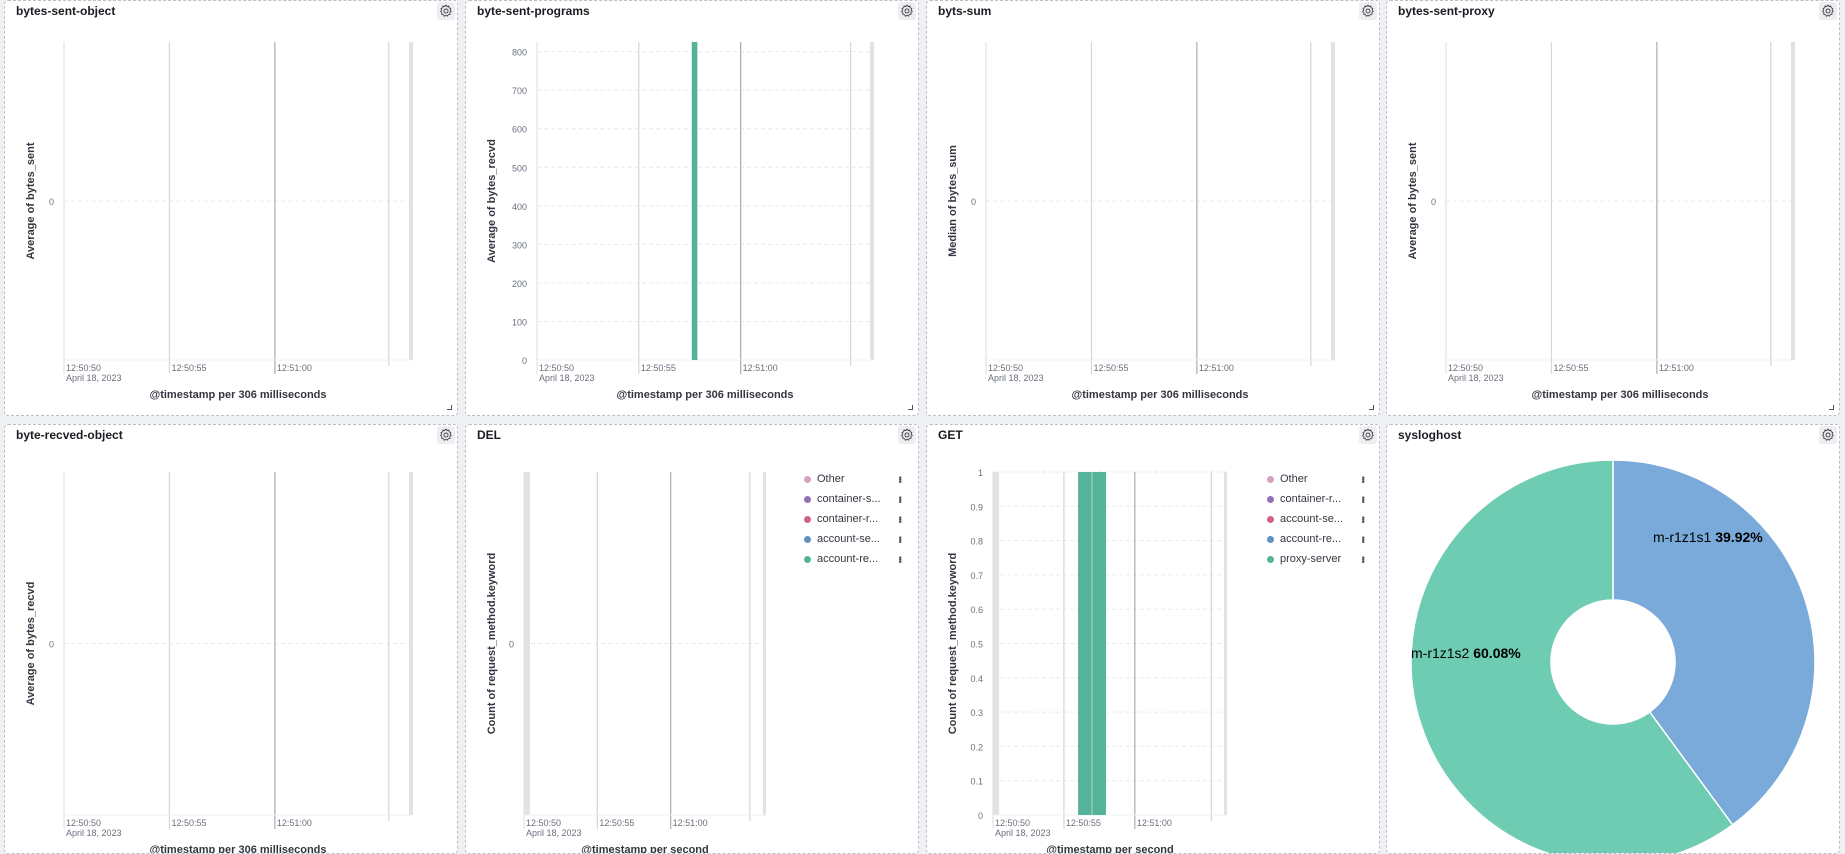  What do you see at coordinates (1446, 11) in the screenshot?
I see `panel-title: bytes-sent-proxy` at bounding box center [1446, 11].